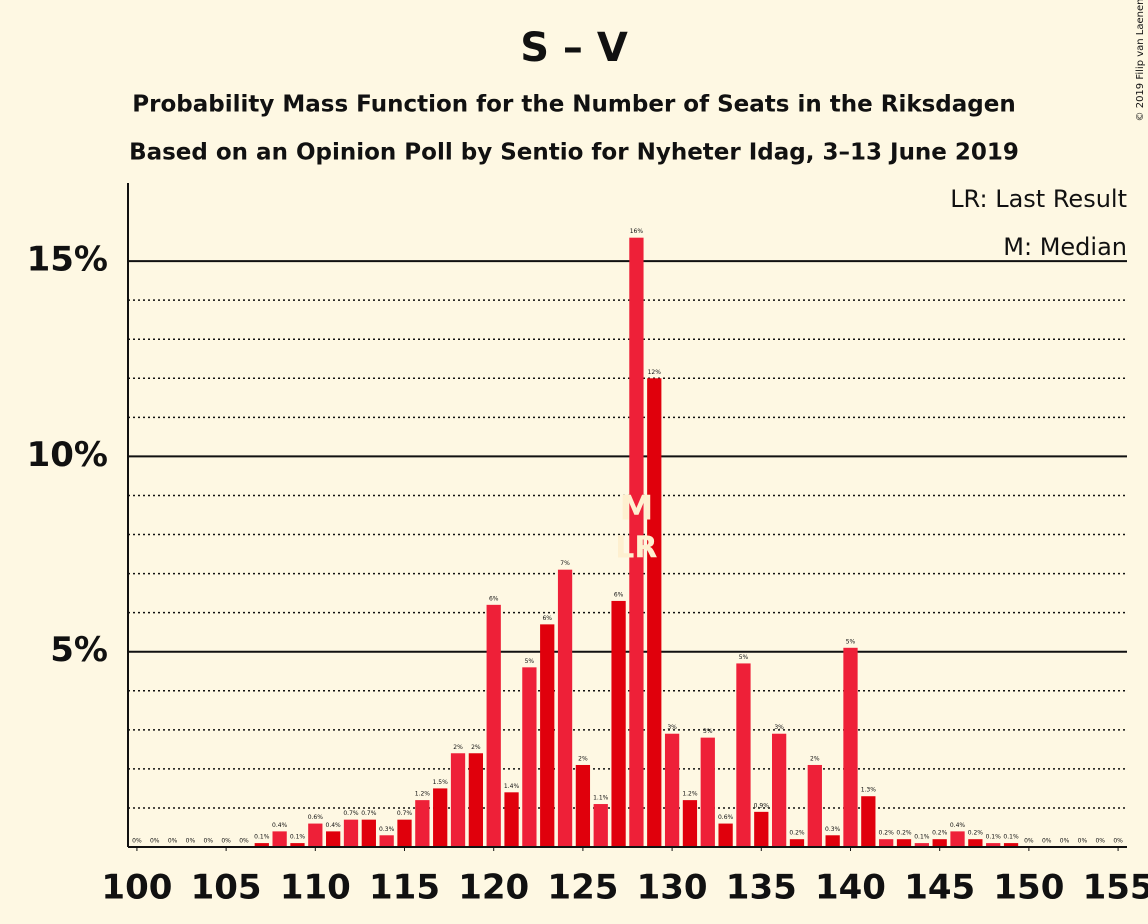  I want to click on last-result-marker: LR, so click(636, 548).